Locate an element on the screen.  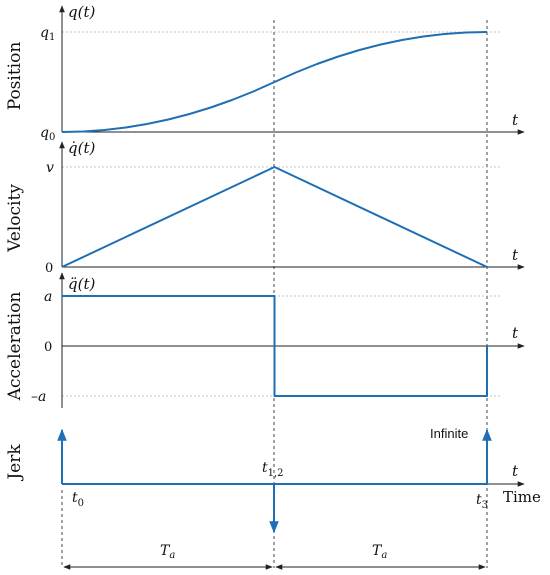
position-curve is located at coordinates (274, 82).